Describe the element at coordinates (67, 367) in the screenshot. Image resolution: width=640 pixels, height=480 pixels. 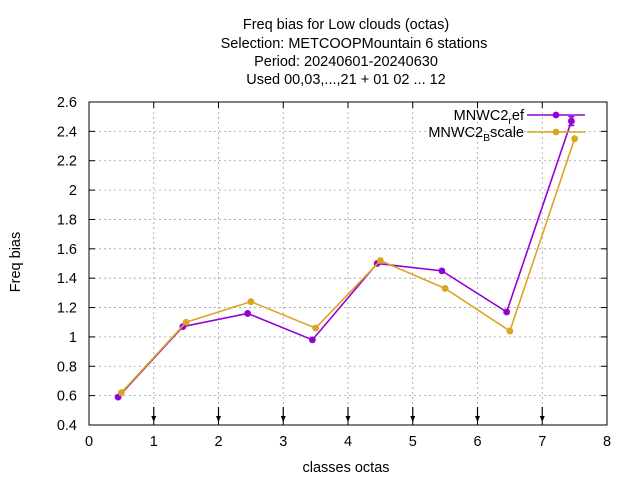
I see `y-tick-label: 0.8` at that location.